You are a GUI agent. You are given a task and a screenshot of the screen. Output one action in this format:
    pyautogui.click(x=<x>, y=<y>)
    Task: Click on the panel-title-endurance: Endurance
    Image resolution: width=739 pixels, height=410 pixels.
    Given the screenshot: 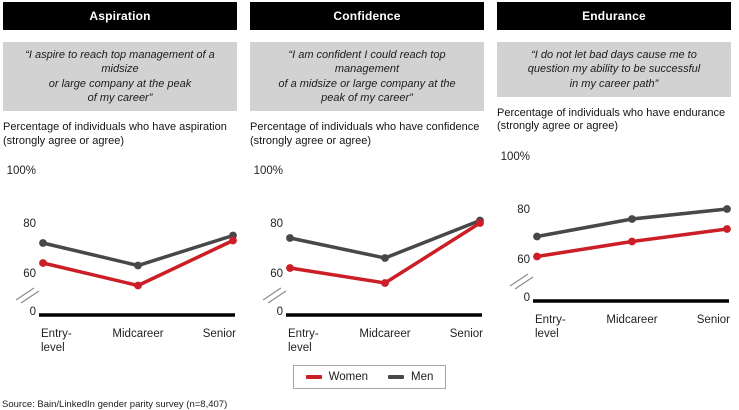 What is the action you would take?
    pyautogui.click(x=614, y=16)
    